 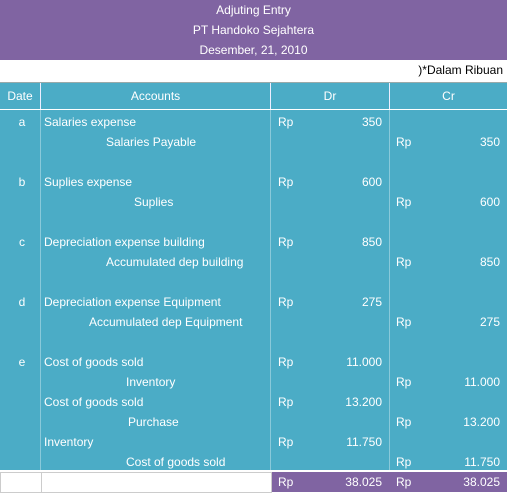 What do you see at coordinates (253, 71) in the screenshot?
I see `note-row: )*Dalam Ribuan` at bounding box center [253, 71].